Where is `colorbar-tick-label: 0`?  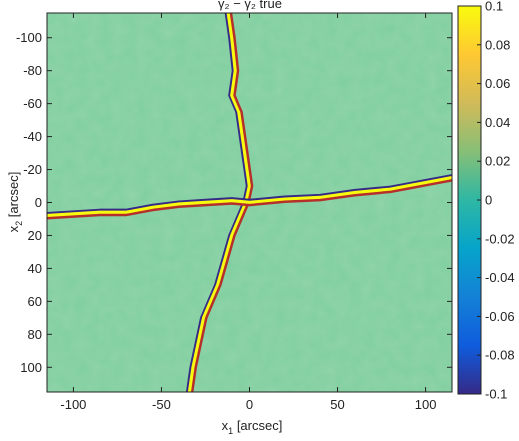
colorbar-tick-label: 0 is located at coordinates (488, 200).